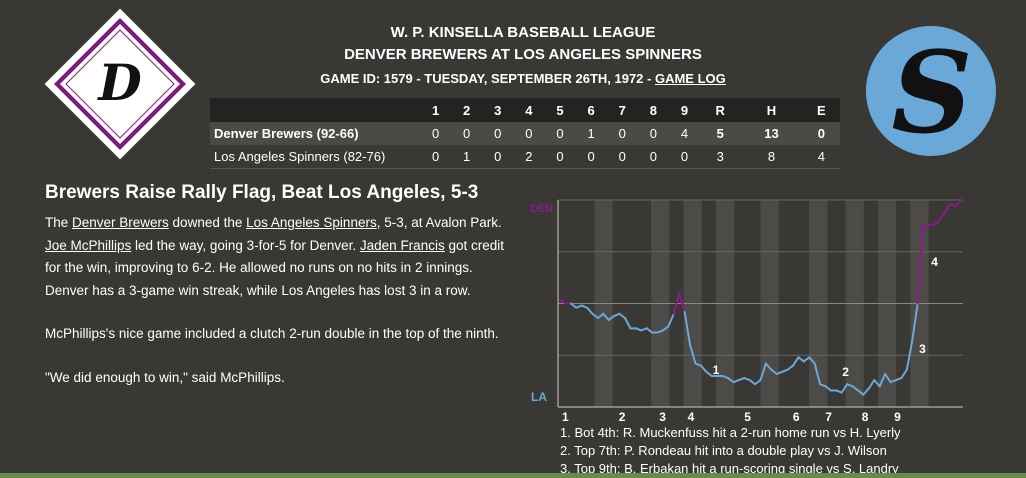 The width and height of the screenshot is (1026, 478). I want to click on inning-tick-label: 1, so click(565, 417).